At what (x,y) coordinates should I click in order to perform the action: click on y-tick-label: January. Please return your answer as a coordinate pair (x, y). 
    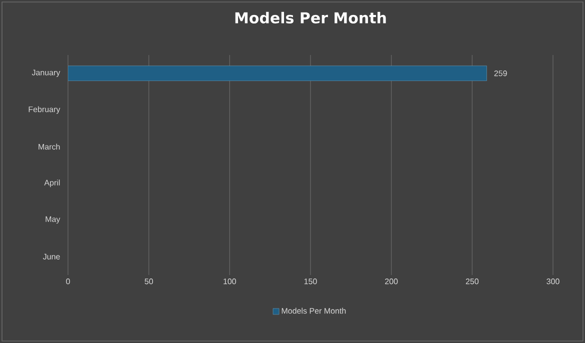
    Looking at the image, I should click on (46, 73).